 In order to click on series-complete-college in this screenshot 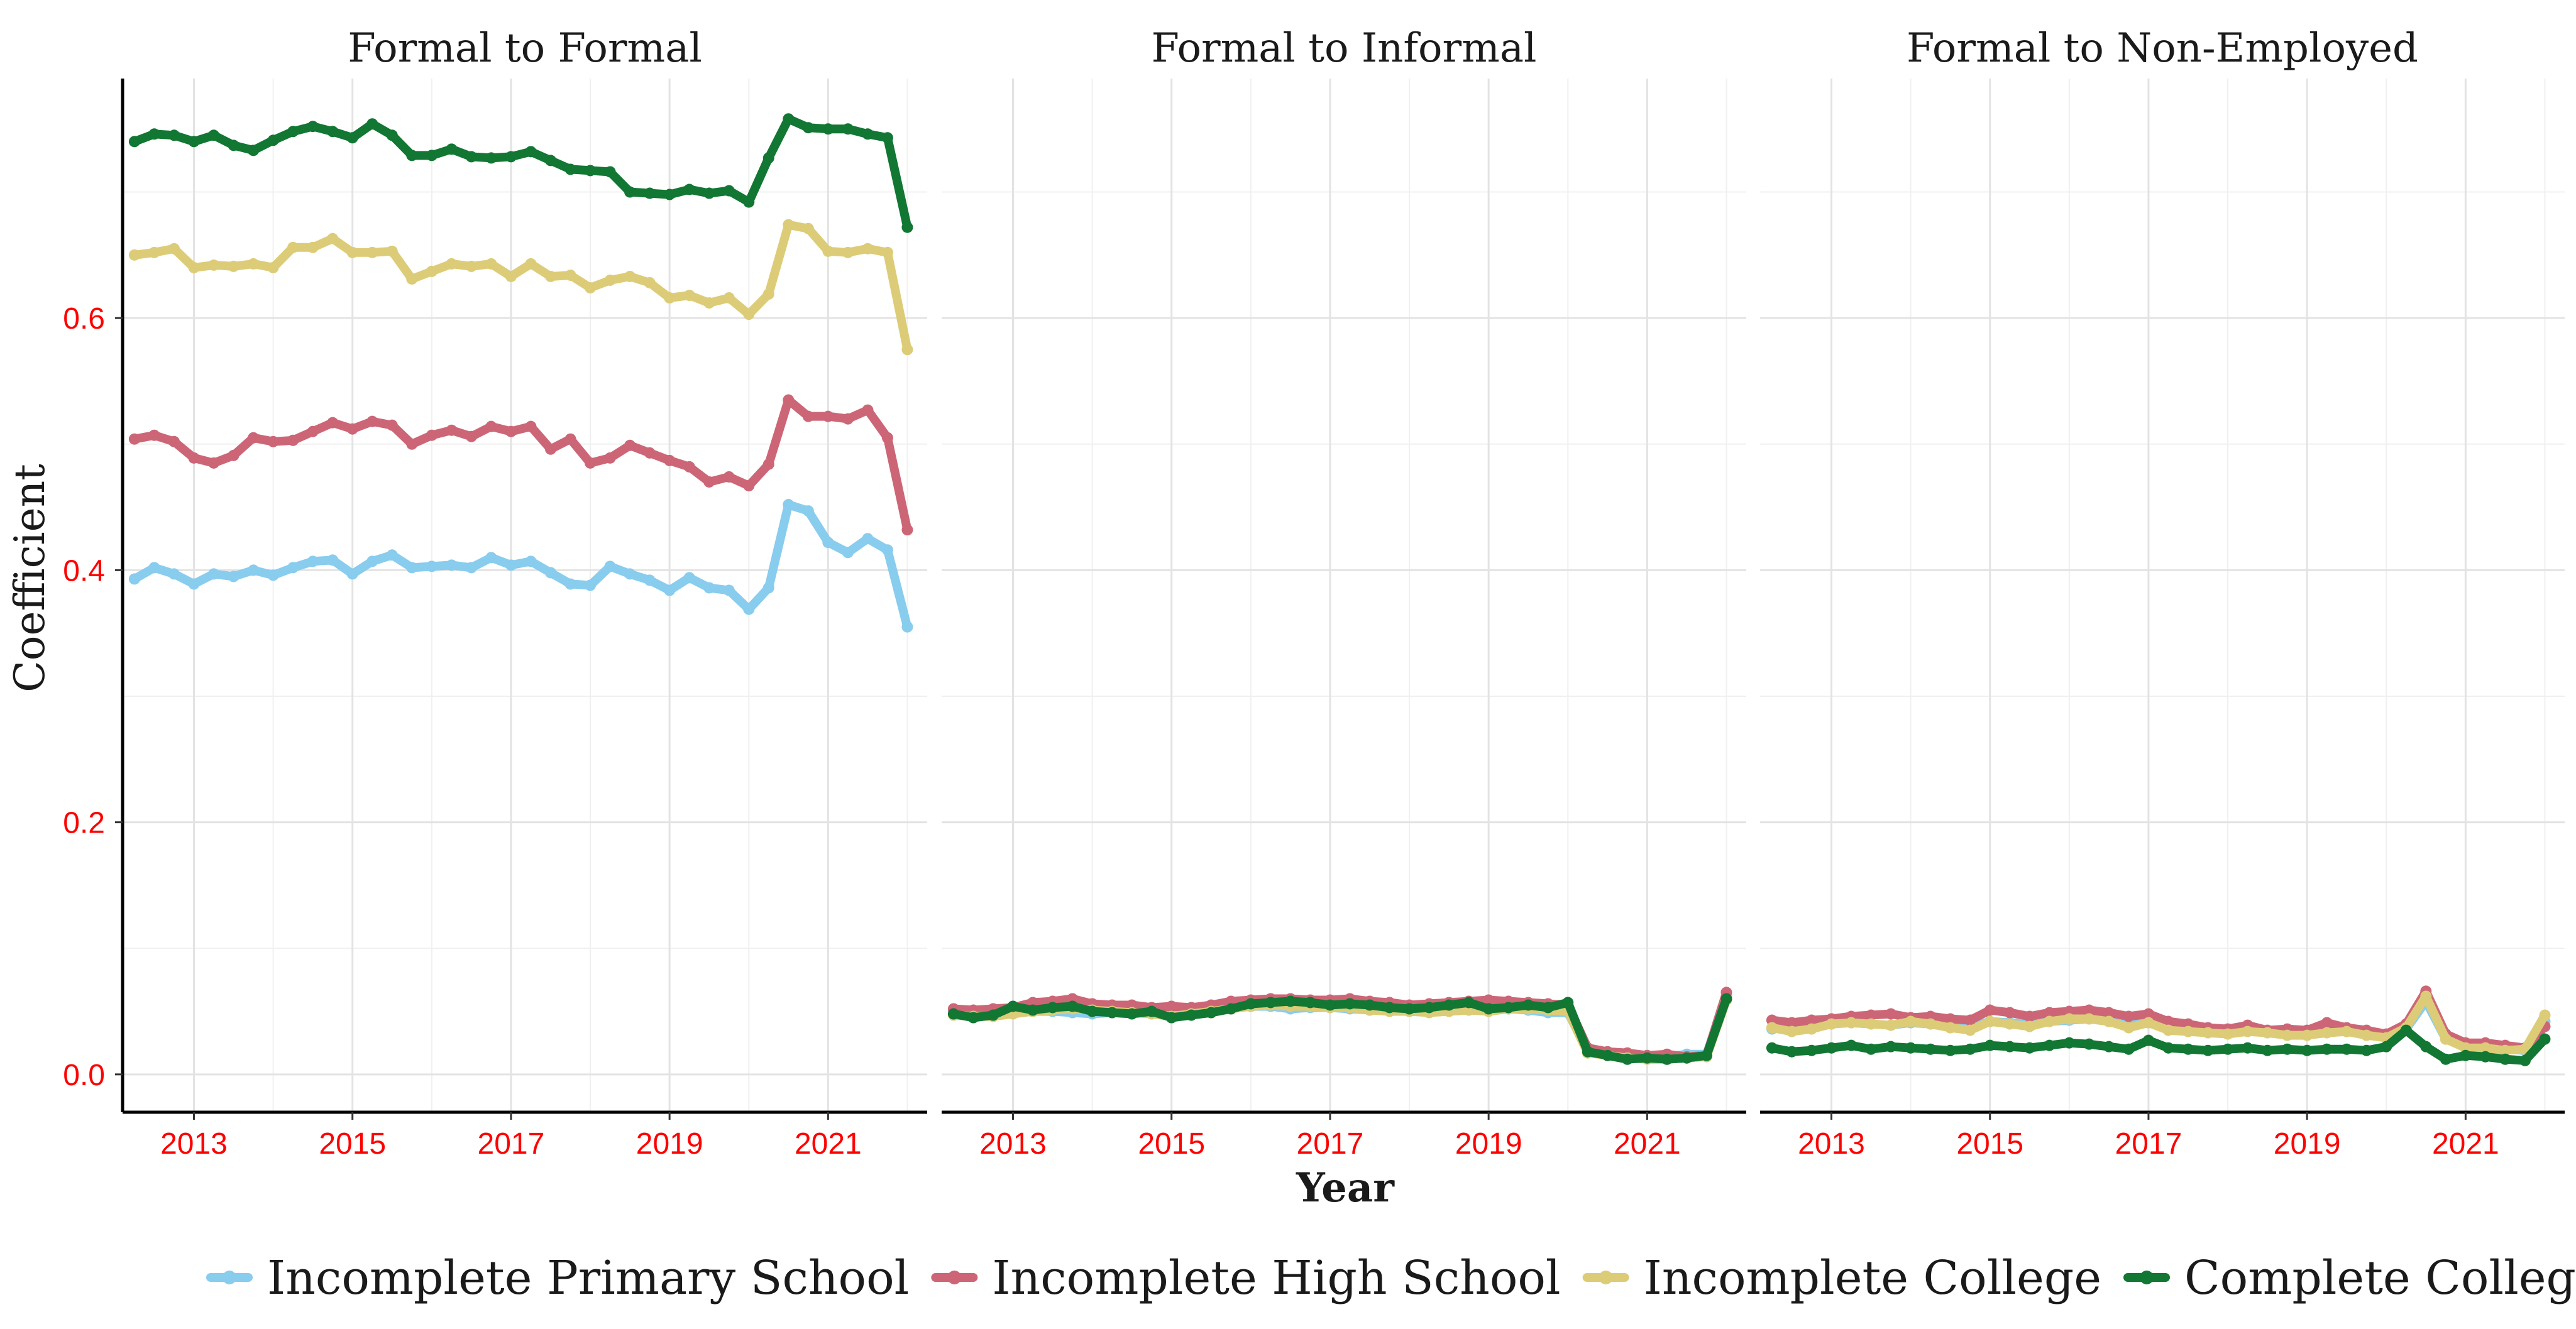, I will do `click(2159, 1045)`.